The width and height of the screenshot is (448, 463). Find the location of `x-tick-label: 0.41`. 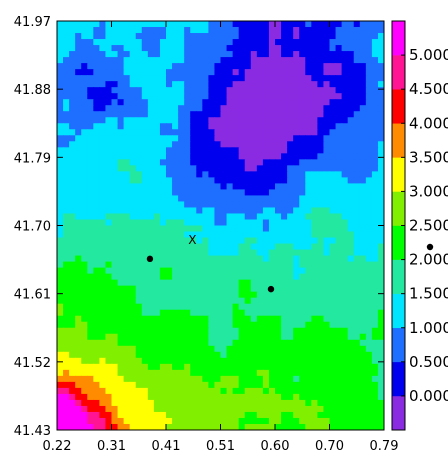

x-tick-label: 0.41 is located at coordinates (166, 446).